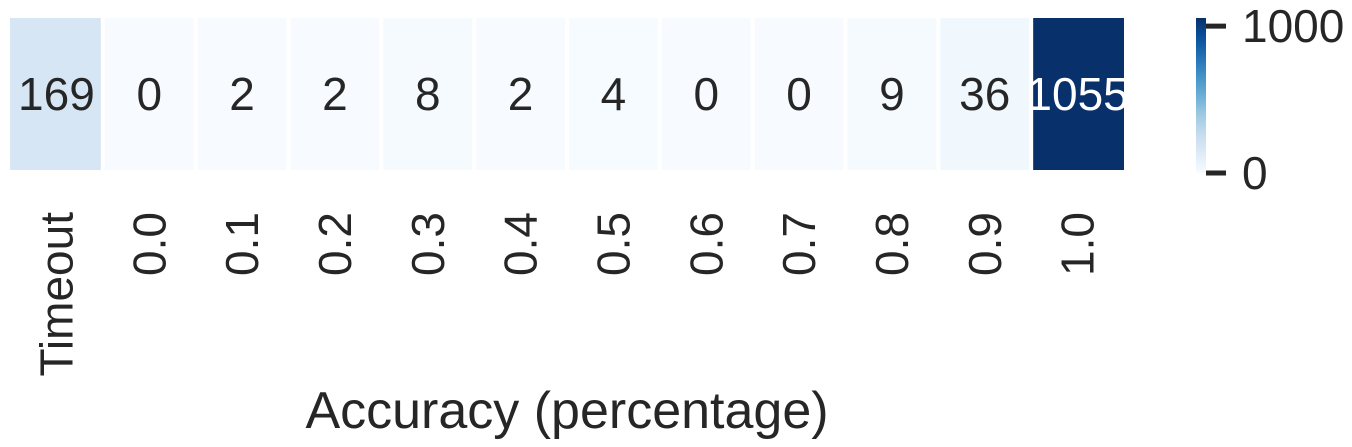 This screenshot has width=1352, height=447. I want to click on heatmap-cell-value: 36, so click(984, 94).